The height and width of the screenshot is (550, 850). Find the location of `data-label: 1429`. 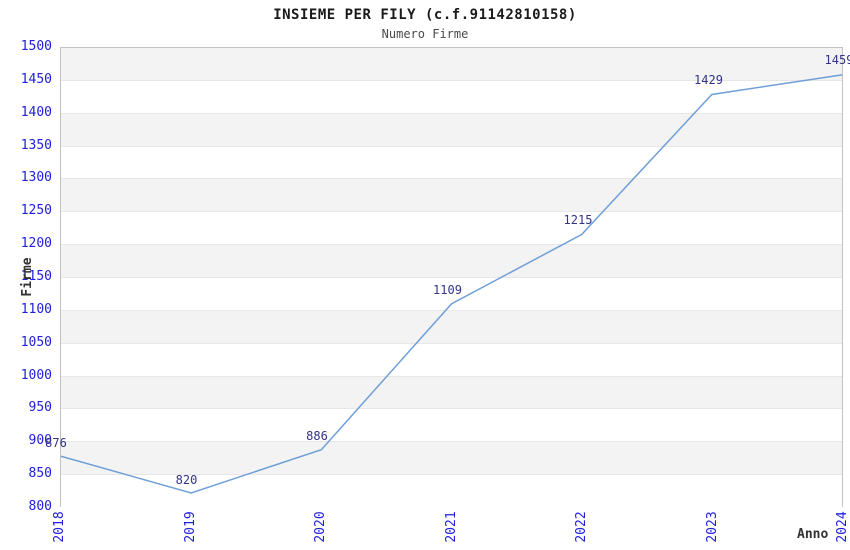

data-label: 1429 is located at coordinates (708, 79).